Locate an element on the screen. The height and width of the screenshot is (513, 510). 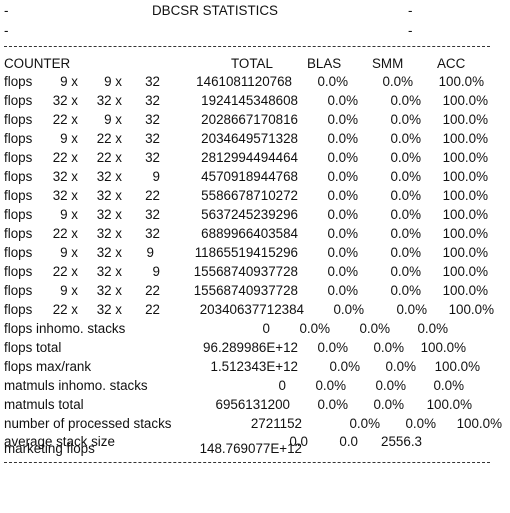
row-total: 2812994494464 is located at coordinates (249, 157).